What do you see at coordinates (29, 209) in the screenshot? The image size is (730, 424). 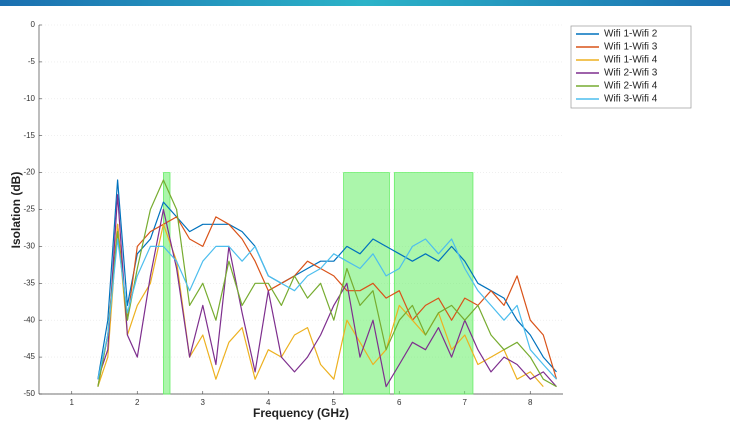 I see `y-tick-label: -25` at bounding box center [29, 209].